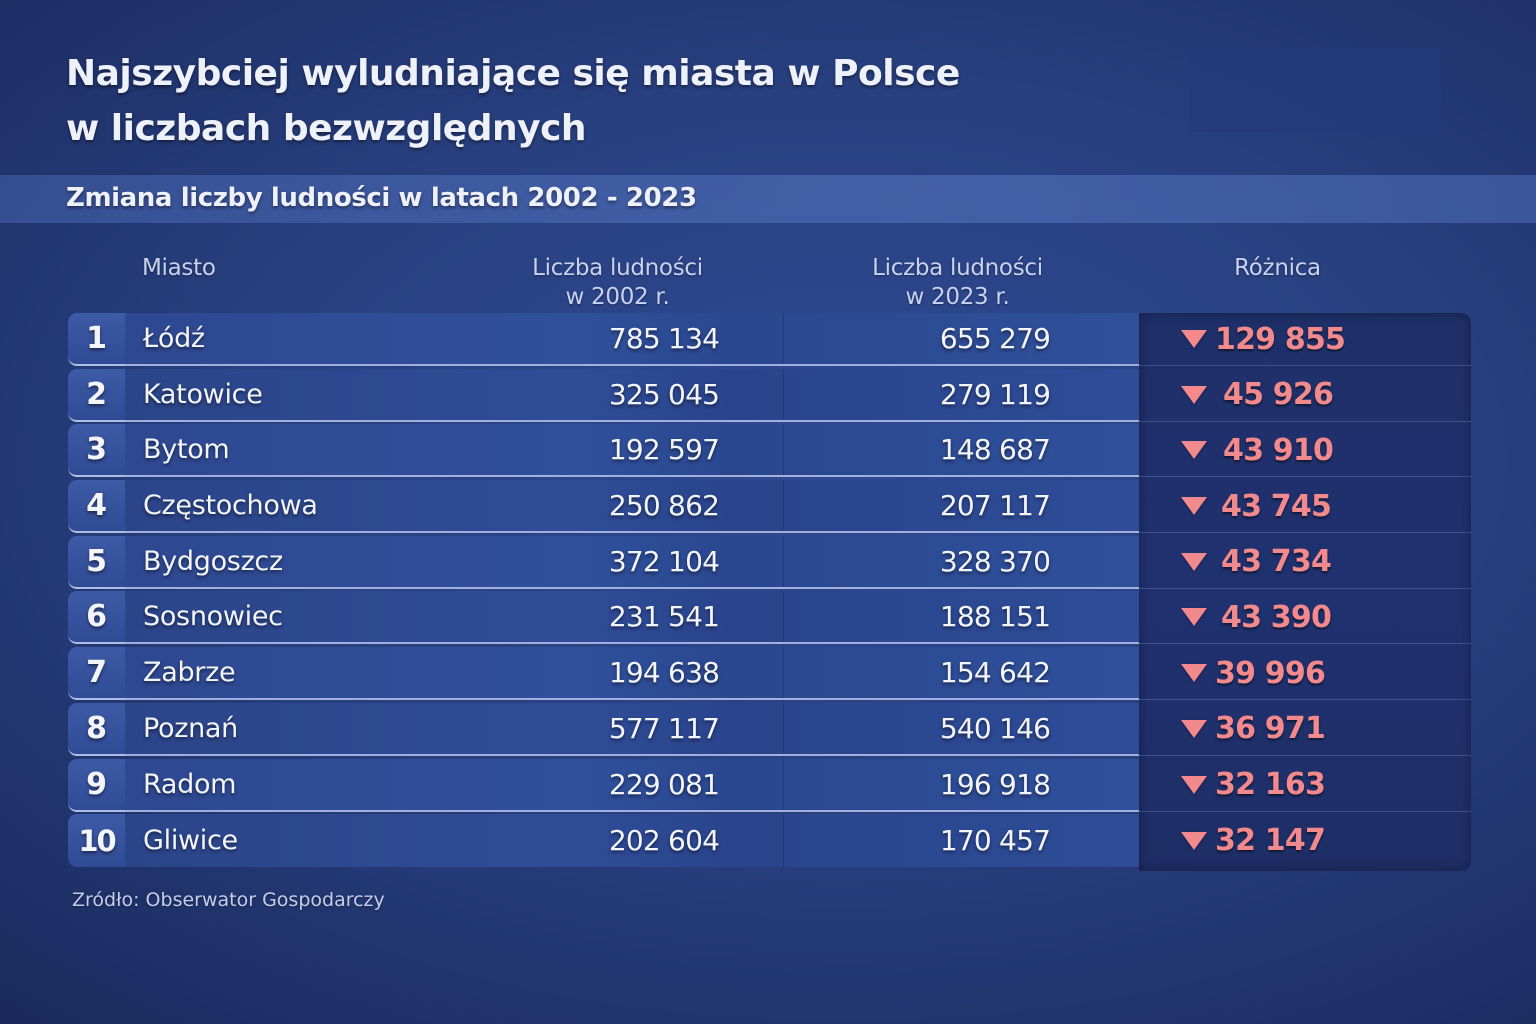 The image size is (1536, 1024). What do you see at coordinates (995, 394) in the screenshot?
I see `population-2023: 279 119` at bounding box center [995, 394].